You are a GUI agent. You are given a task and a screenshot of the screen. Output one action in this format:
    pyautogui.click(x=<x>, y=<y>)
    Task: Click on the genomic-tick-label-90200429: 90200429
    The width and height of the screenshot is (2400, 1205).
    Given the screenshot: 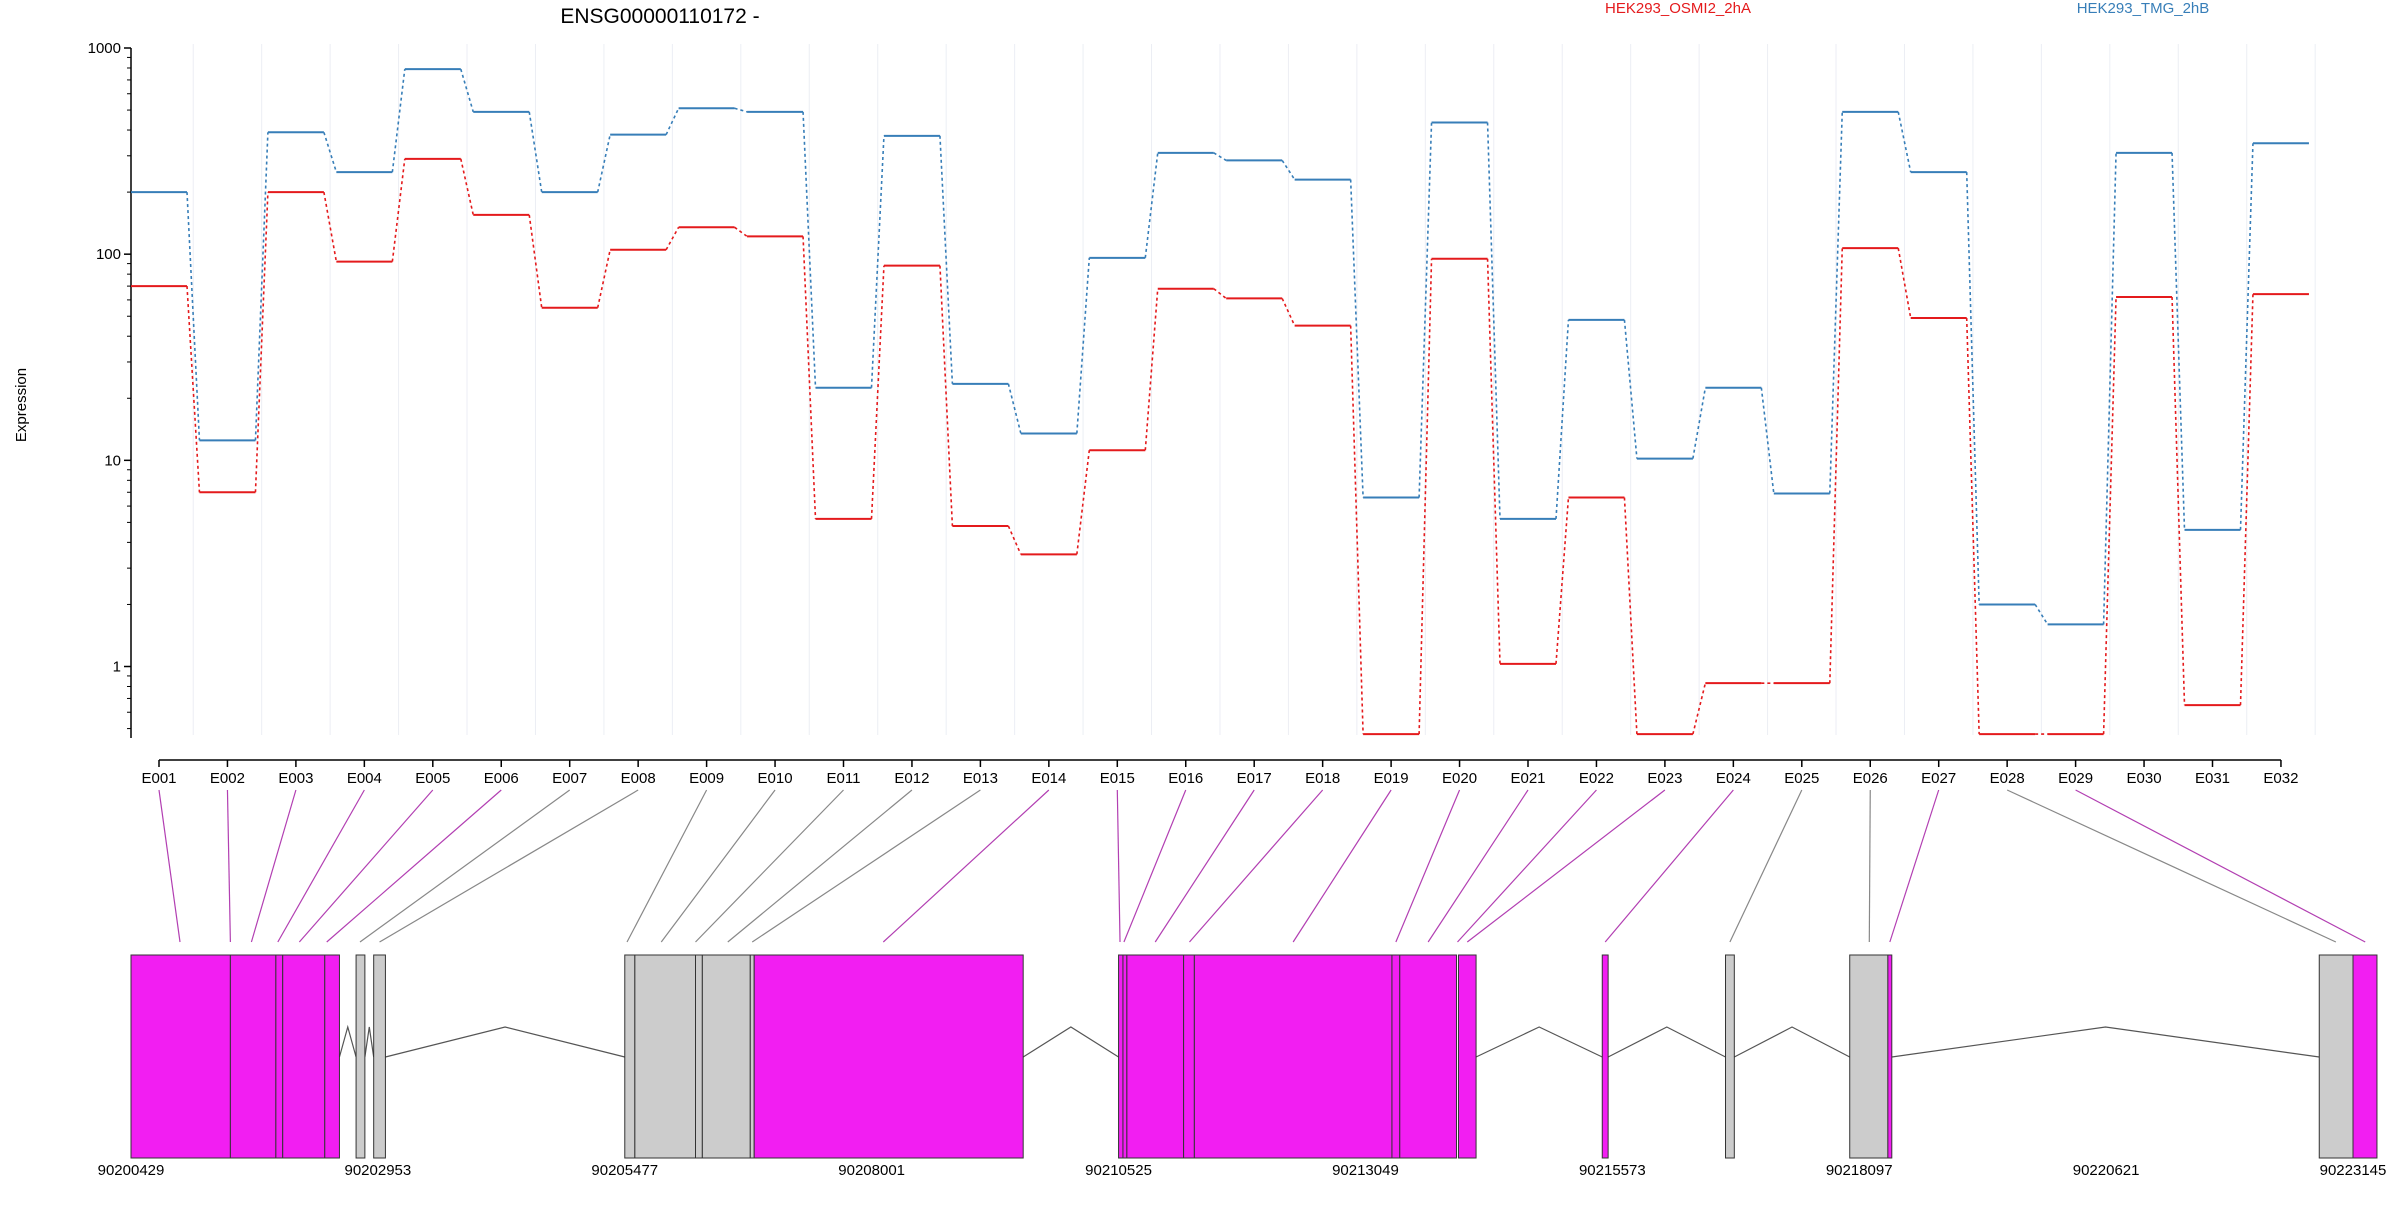 What is the action you would take?
    pyautogui.click(x=131, y=1170)
    